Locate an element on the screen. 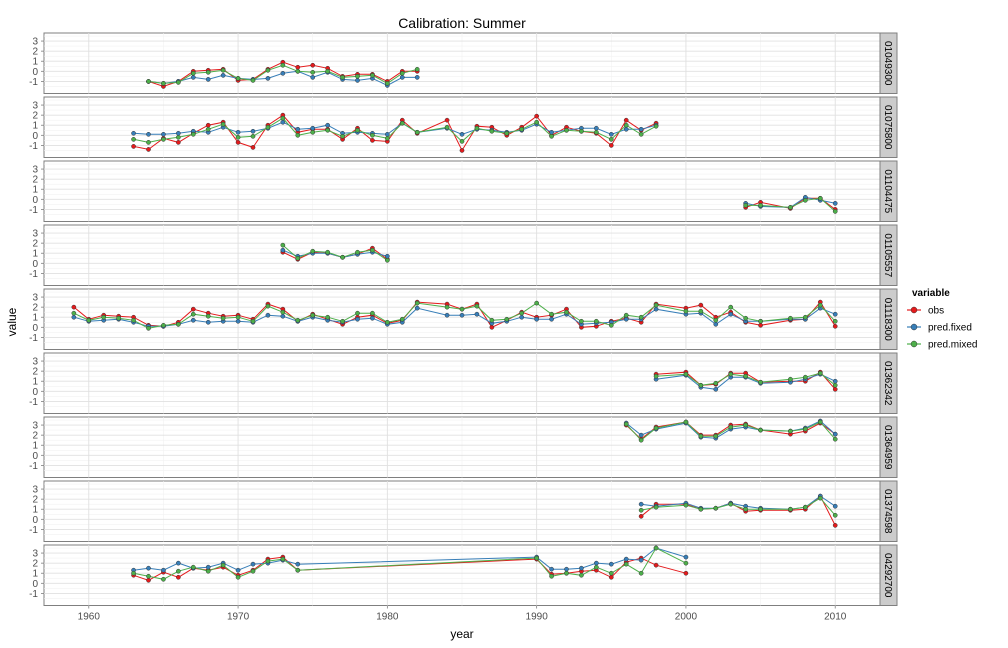  y-tick-label: 3 is located at coordinates (35, 42).